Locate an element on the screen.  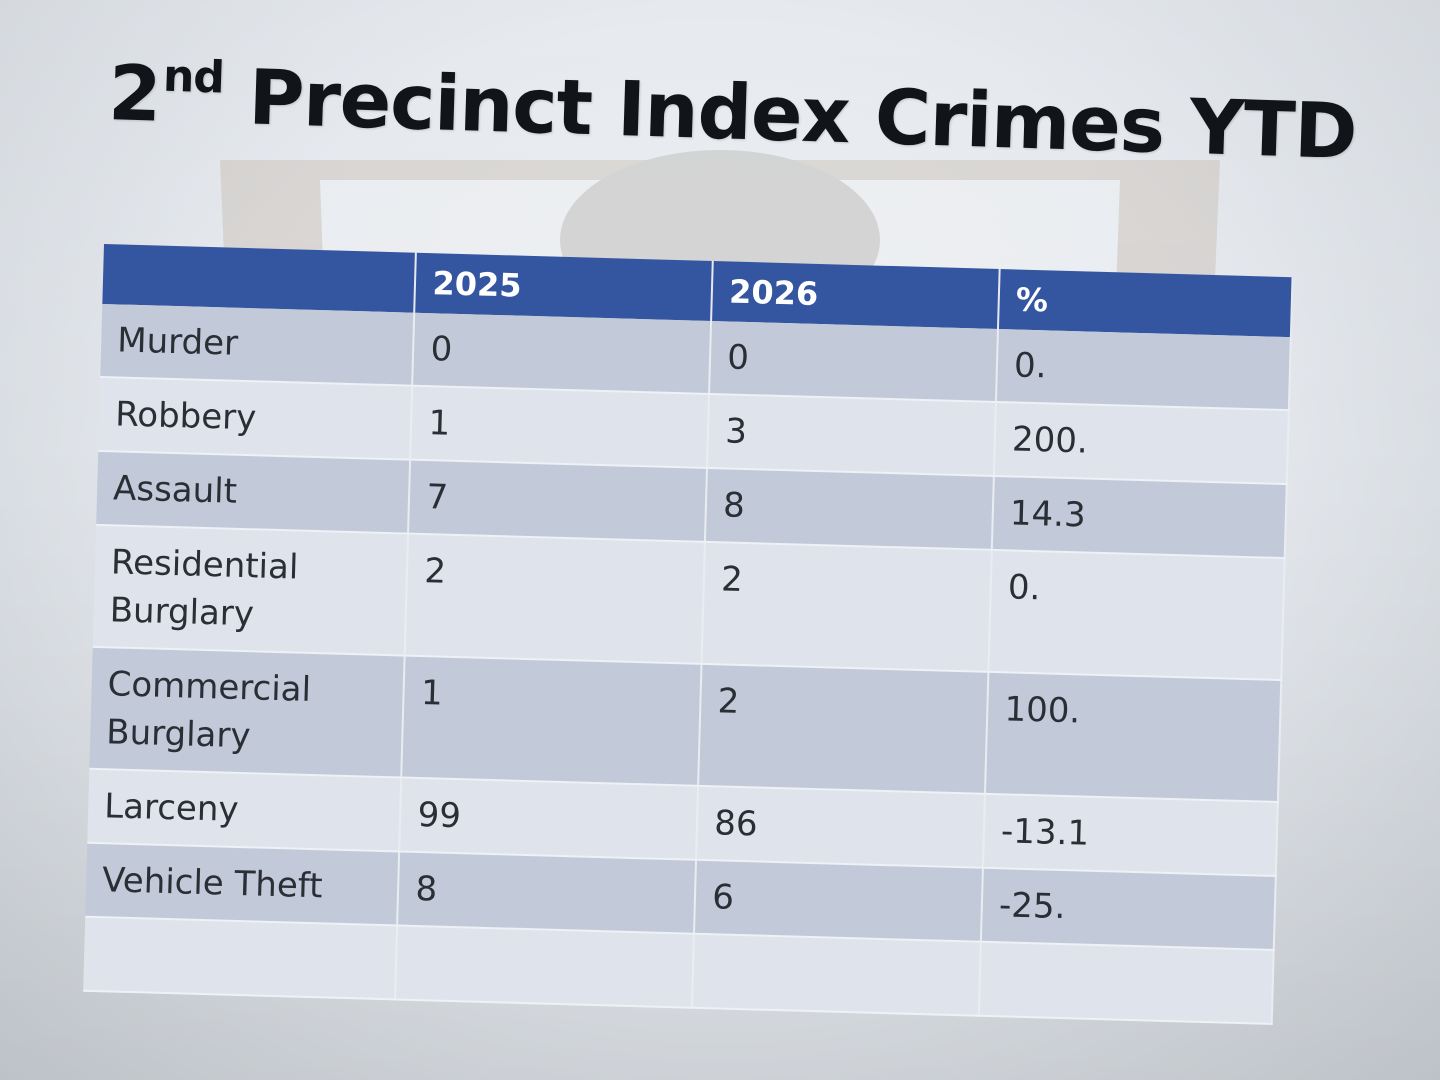
cell-percent: 200. is located at coordinates (1141, 443).